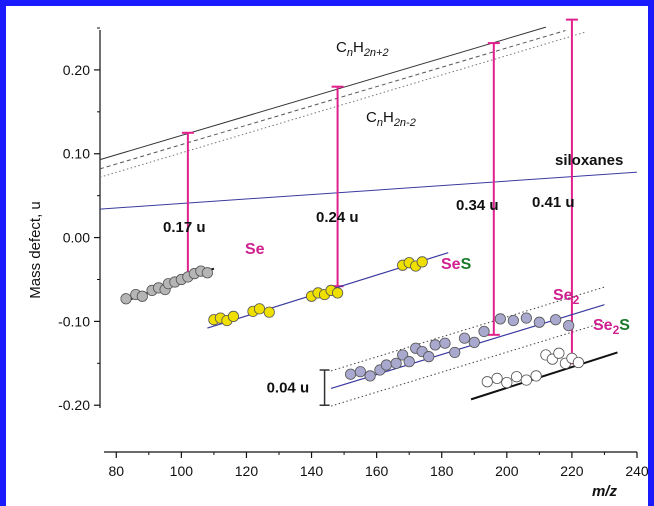 Image resolution: width=654 pixels, height=506 pixels. I want to click on series-label: Se2, so click(566, 297).